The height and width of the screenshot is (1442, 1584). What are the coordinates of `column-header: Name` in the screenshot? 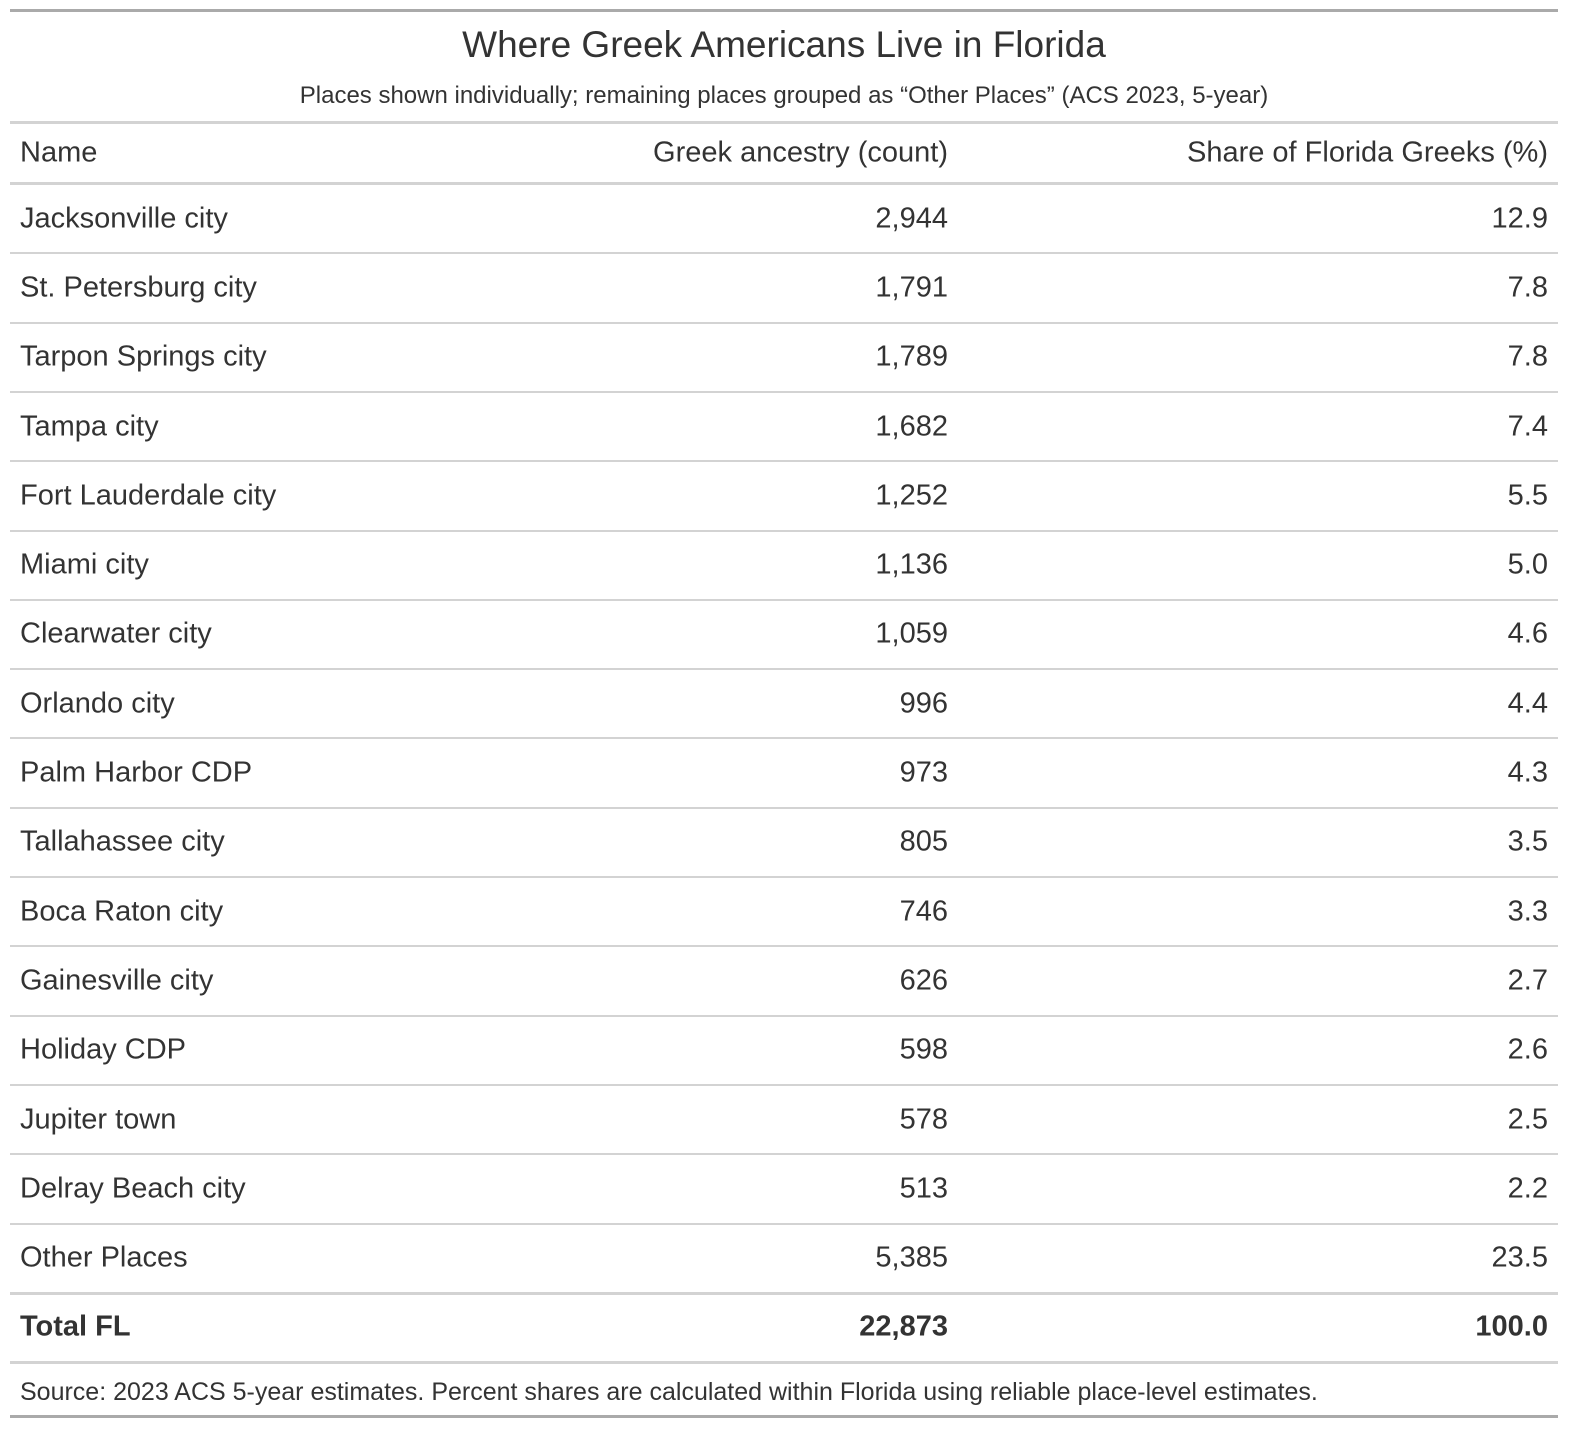 It's located at (59, 152).